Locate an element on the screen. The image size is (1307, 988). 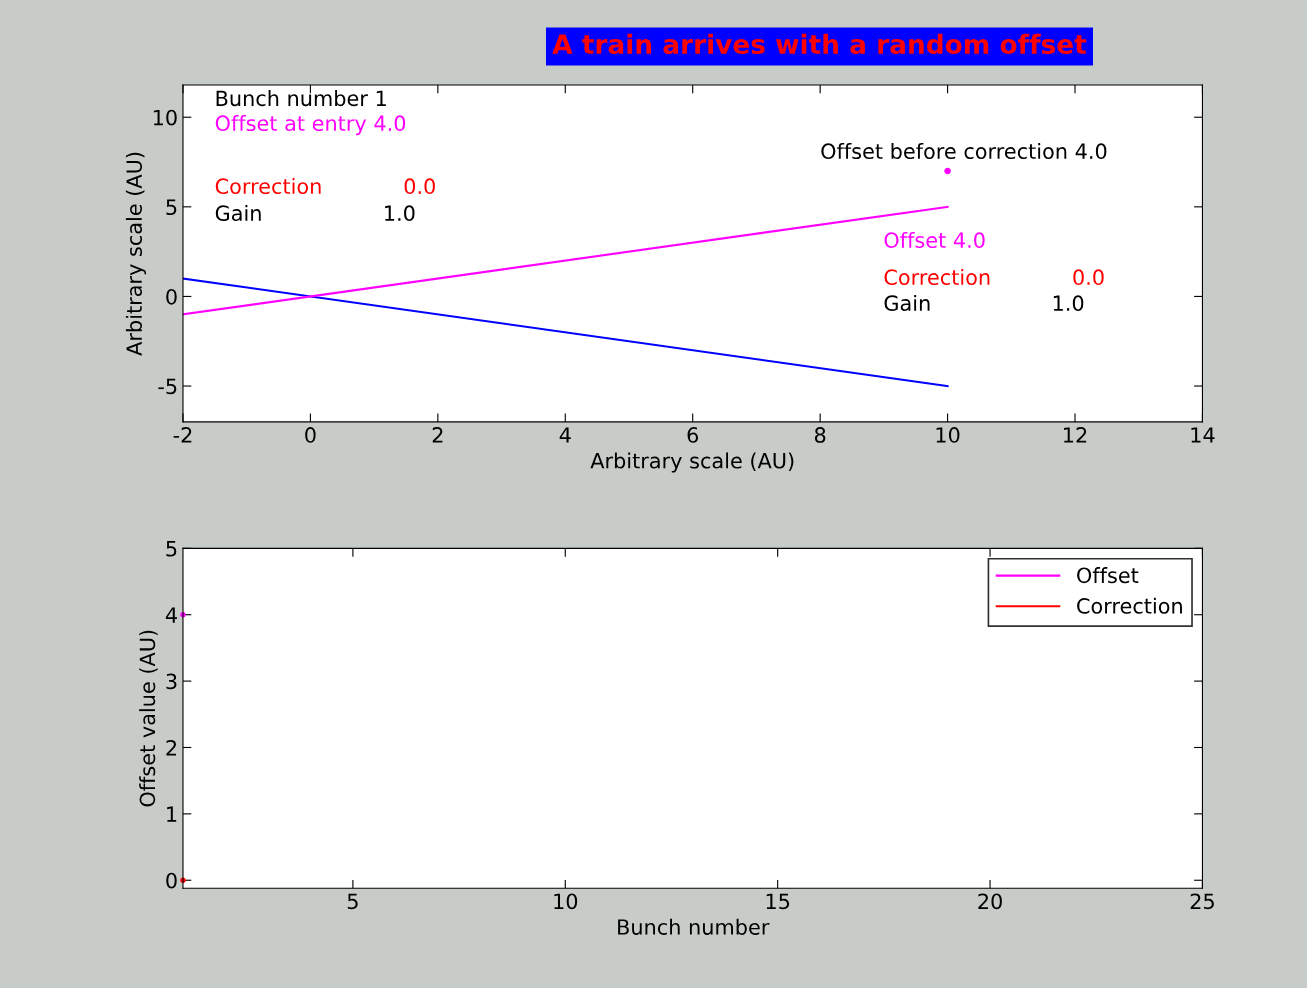
x-axis-title: Arbitrary scale (AU) is located at coordinates (692, 462).